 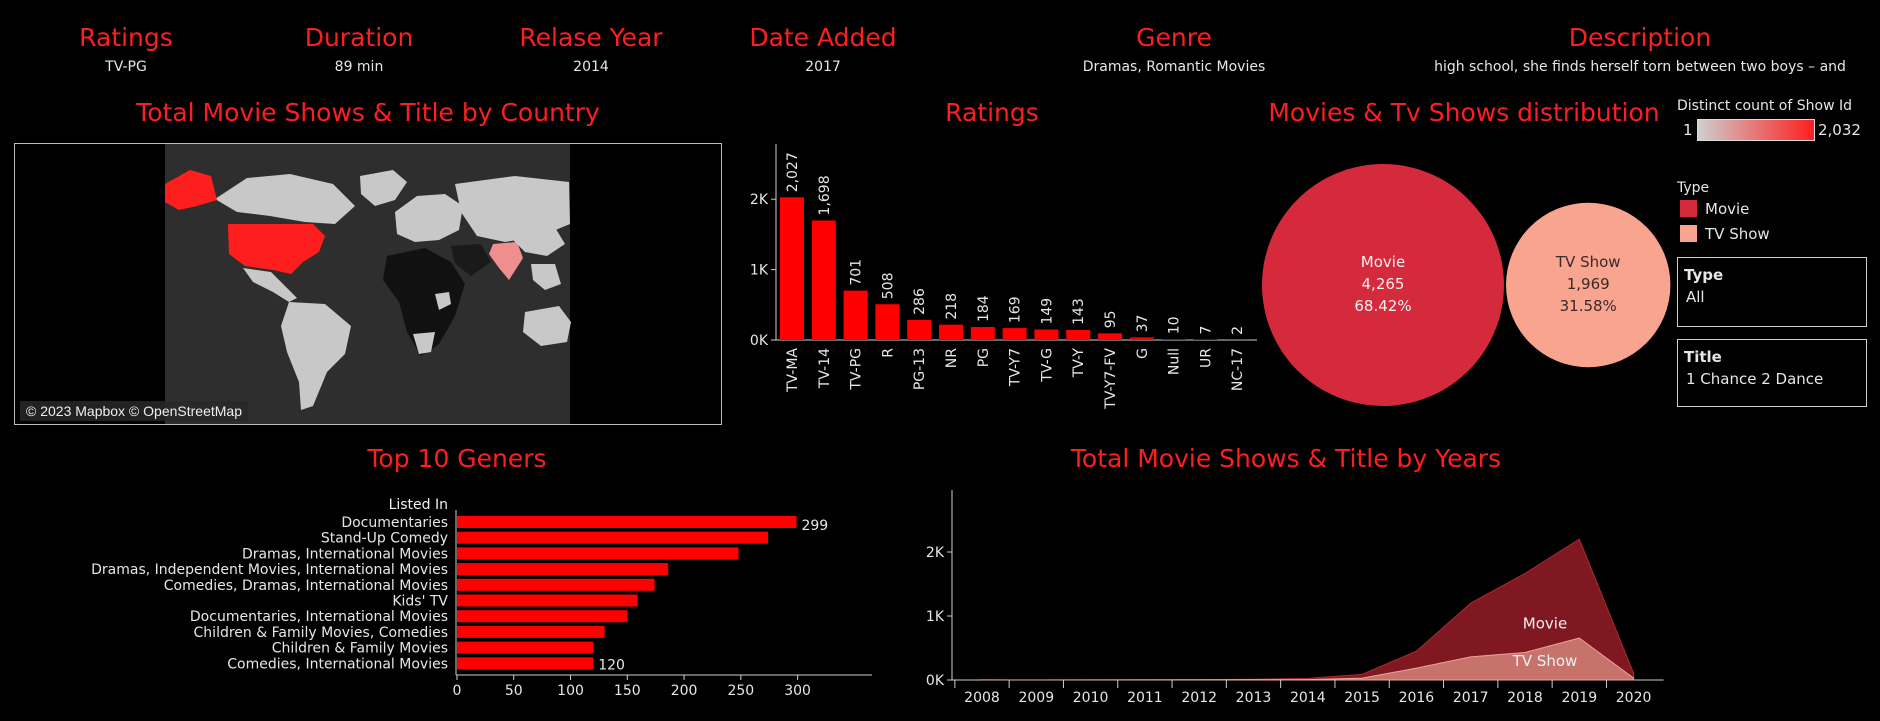 What do you see at coordinates (1634, 698) in the screenshot?
I see `years-x-tick-label: 2020` at bounding box center [1634, 698].